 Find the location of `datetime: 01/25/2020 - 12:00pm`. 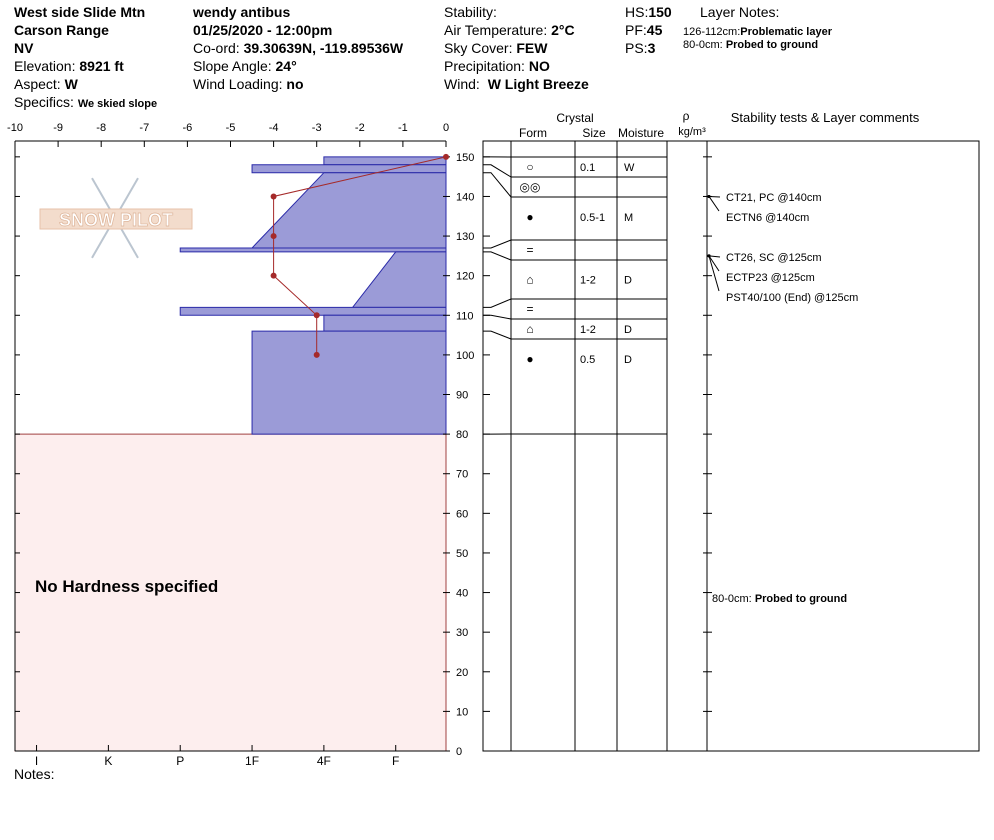

datetime: 01/25/2020 - 12:00pm is located at coordinates (262, 30).